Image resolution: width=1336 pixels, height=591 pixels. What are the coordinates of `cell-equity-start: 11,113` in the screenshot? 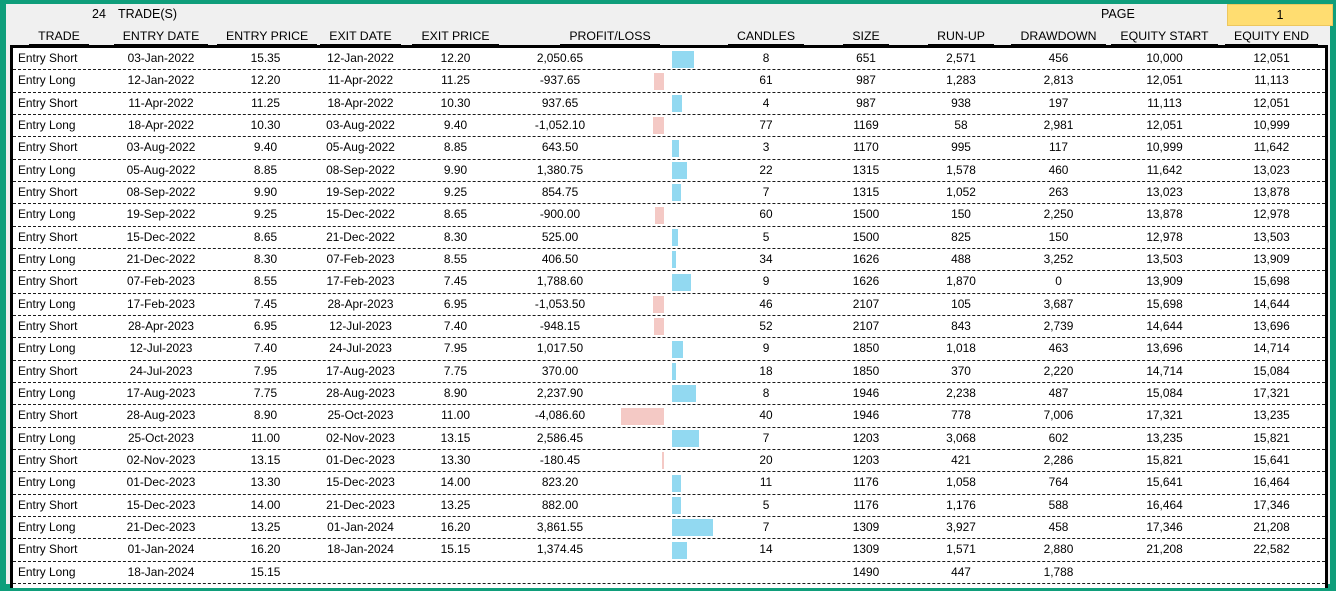 It's located at (1164, 102).